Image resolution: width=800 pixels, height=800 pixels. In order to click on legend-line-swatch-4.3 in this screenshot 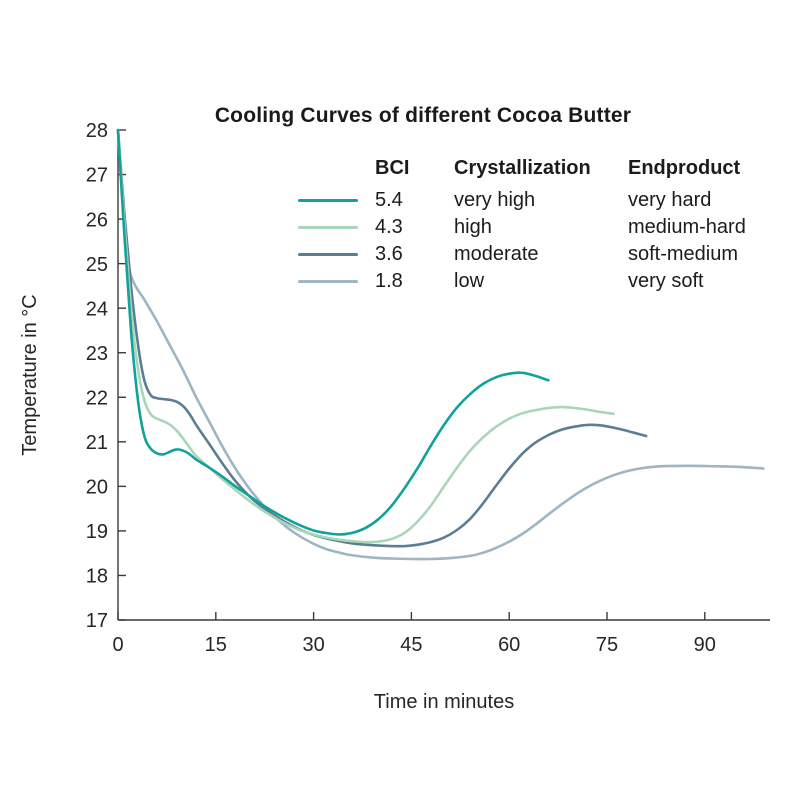, I will do `click(336, 227)`.